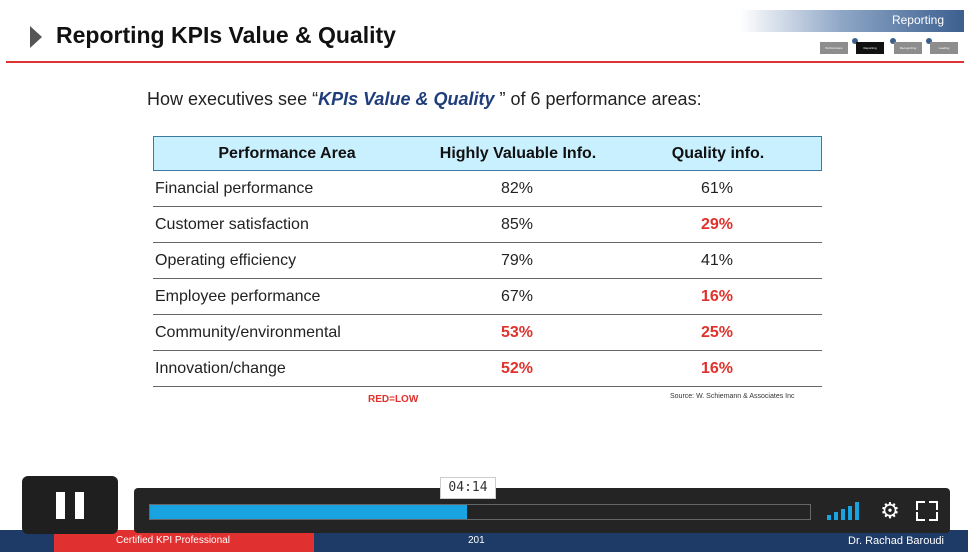 The height and width of the screenshot is (552, 968). I want to click on fullscreen-icon, so click(927, 511).